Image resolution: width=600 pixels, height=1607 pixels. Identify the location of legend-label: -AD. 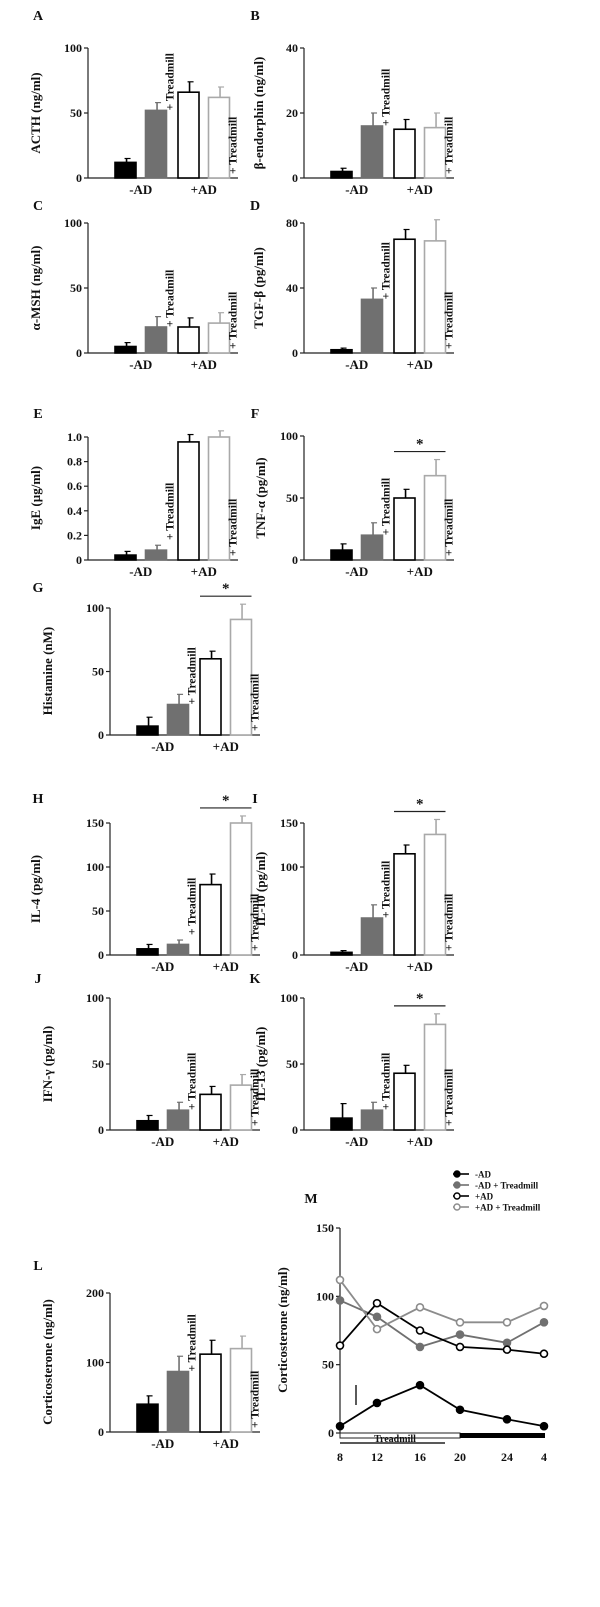
(483, 1175).